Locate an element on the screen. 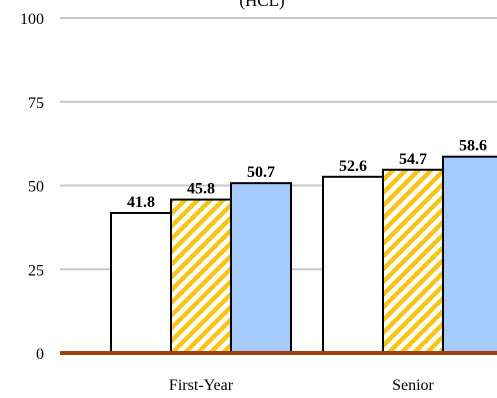 This screenshot has width=497, height=398. x-category-label: First-Year is located at coordinates (201, 385).